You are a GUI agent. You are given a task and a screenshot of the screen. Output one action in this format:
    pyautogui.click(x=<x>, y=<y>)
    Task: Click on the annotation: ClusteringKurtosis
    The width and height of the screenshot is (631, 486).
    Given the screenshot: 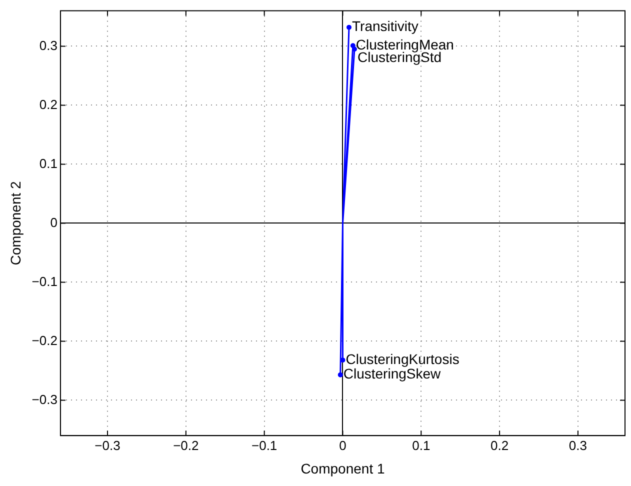 What is the action you would take?
    pyautogui.click(x=403, y=358)
    